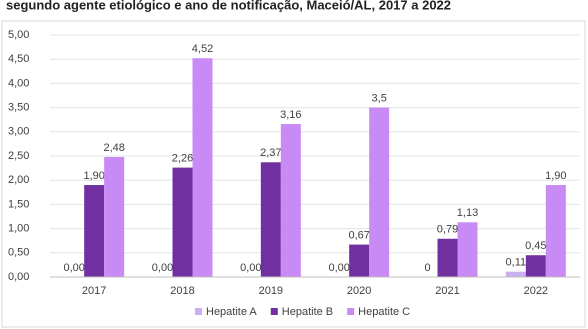 This screenshot has height=329, width=588. Describe the element at coordinates (467, 213) in the screenshot. I see `value-label: 1,13` at that location.